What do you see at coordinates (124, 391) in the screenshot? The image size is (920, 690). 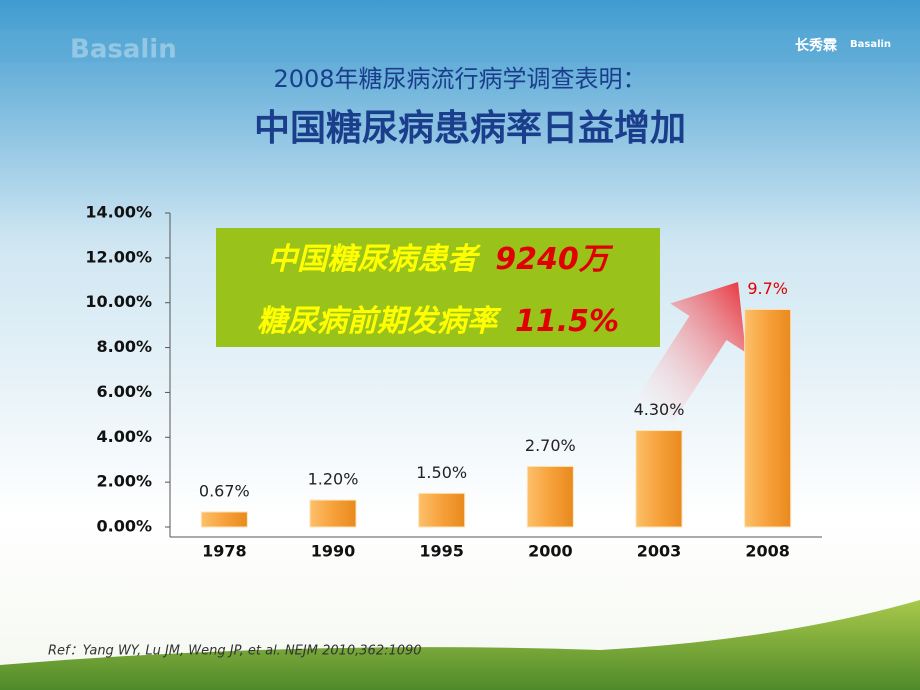 I see `y-tick-label: 6.00%` at bounding box center [124, 391].